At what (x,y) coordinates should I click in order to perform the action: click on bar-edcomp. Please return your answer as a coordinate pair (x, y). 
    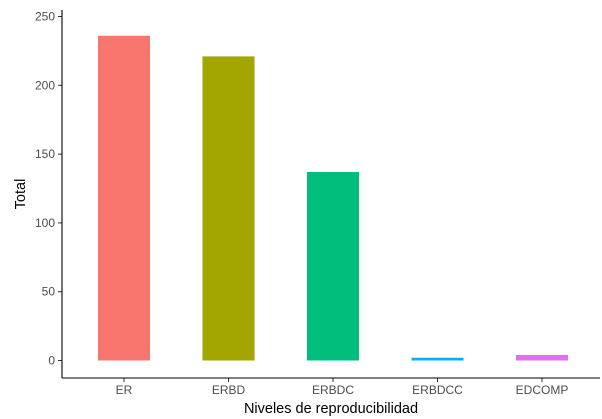
    Looking at the image, I should click on (542, 357).